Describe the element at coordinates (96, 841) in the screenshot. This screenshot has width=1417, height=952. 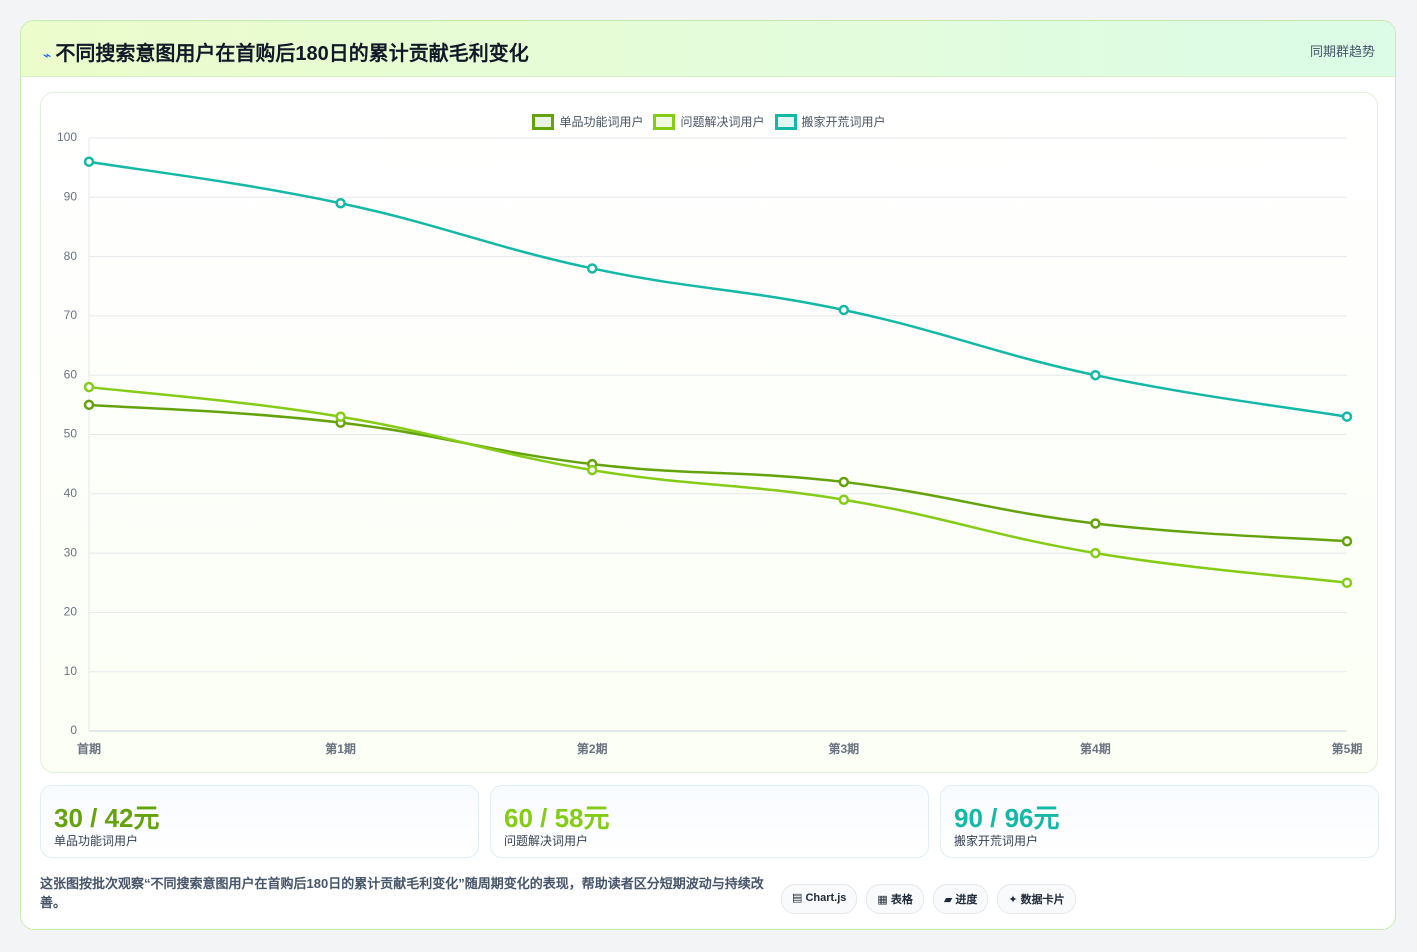
I see `stat-label: 单品功能词用户` at that location.